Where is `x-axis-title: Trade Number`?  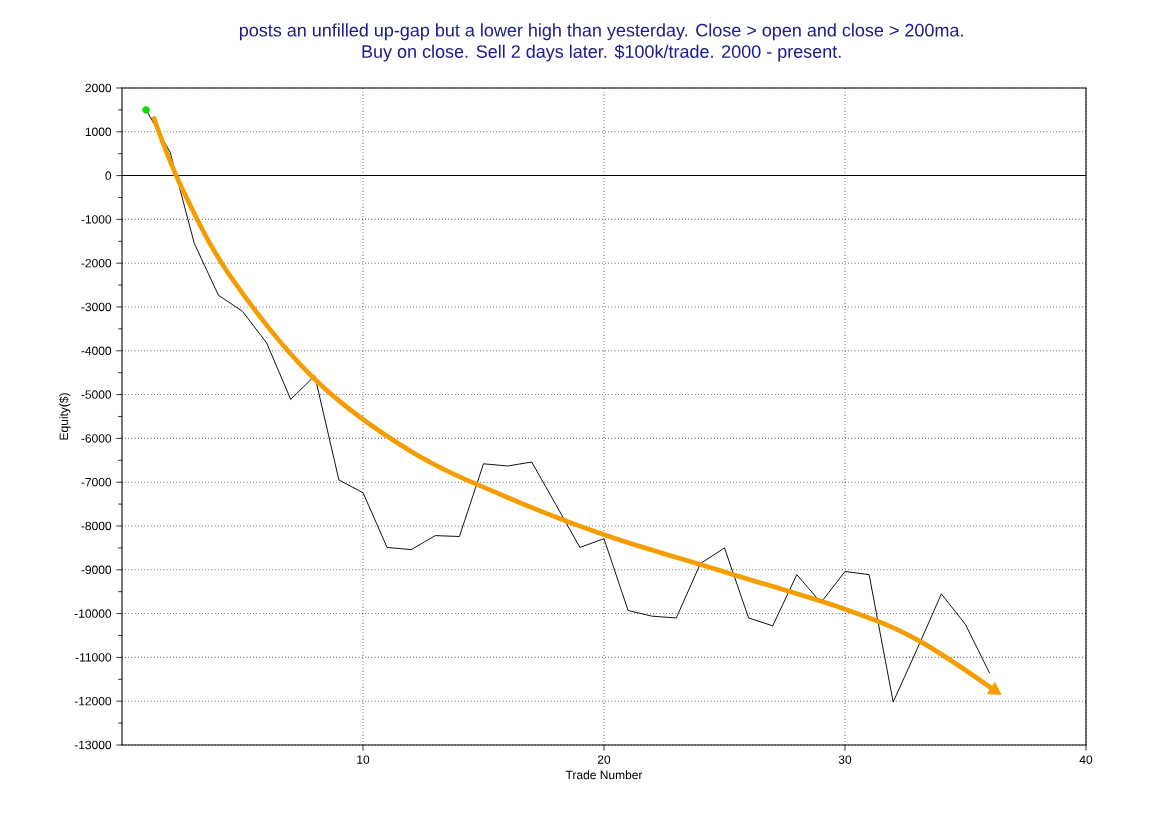 x-axis-title: Trade Number is located at coordinates (604, 775).